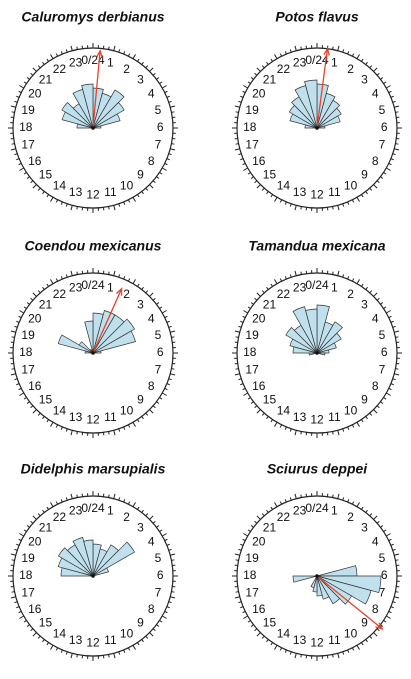  Describe the element at coordinates (158, 370) in the screenshot. I see `hour-label: 7` at that location.